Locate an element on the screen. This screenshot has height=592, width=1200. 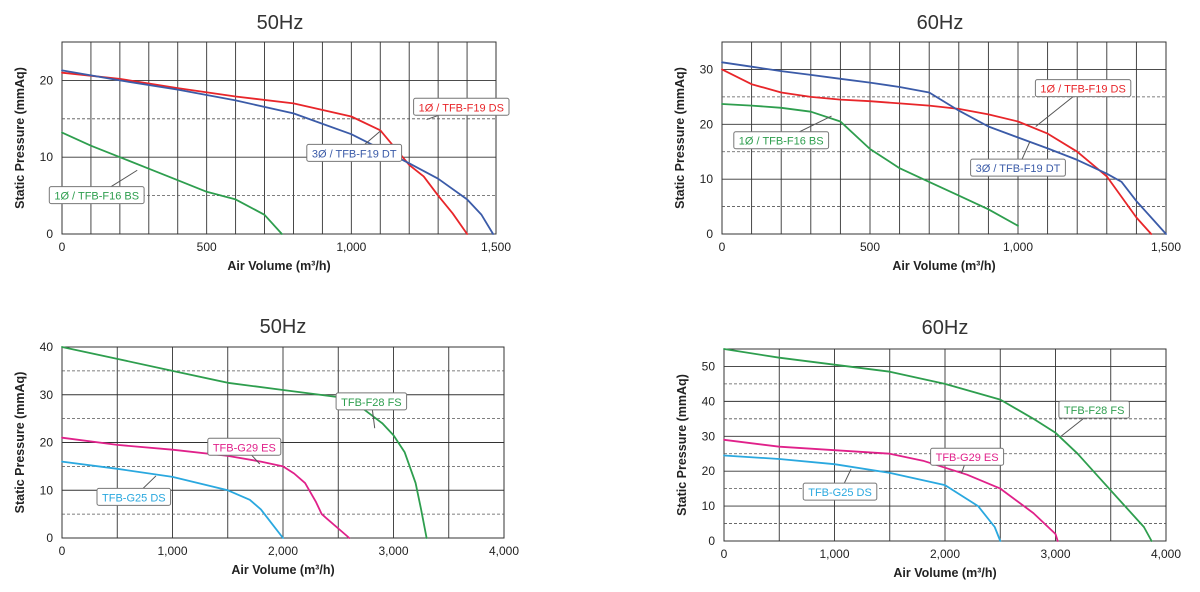
series-line-tfb-f28-fs is located at coordinates (938, 445).